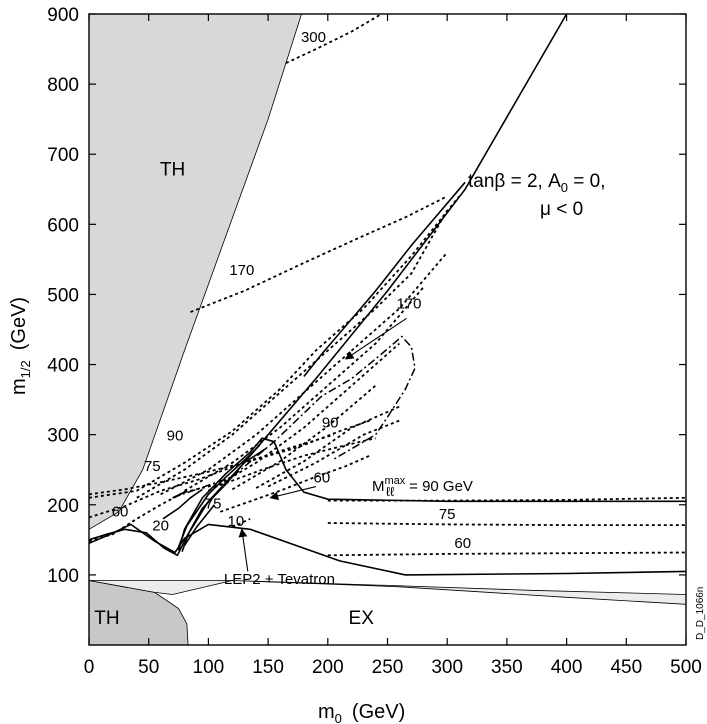 The image size is (707, 724). What do you see at coordinates (378, 712) in the screenshot?
I see `x-axis-title-unit: (GeV)` at bounding box center [378, 712].